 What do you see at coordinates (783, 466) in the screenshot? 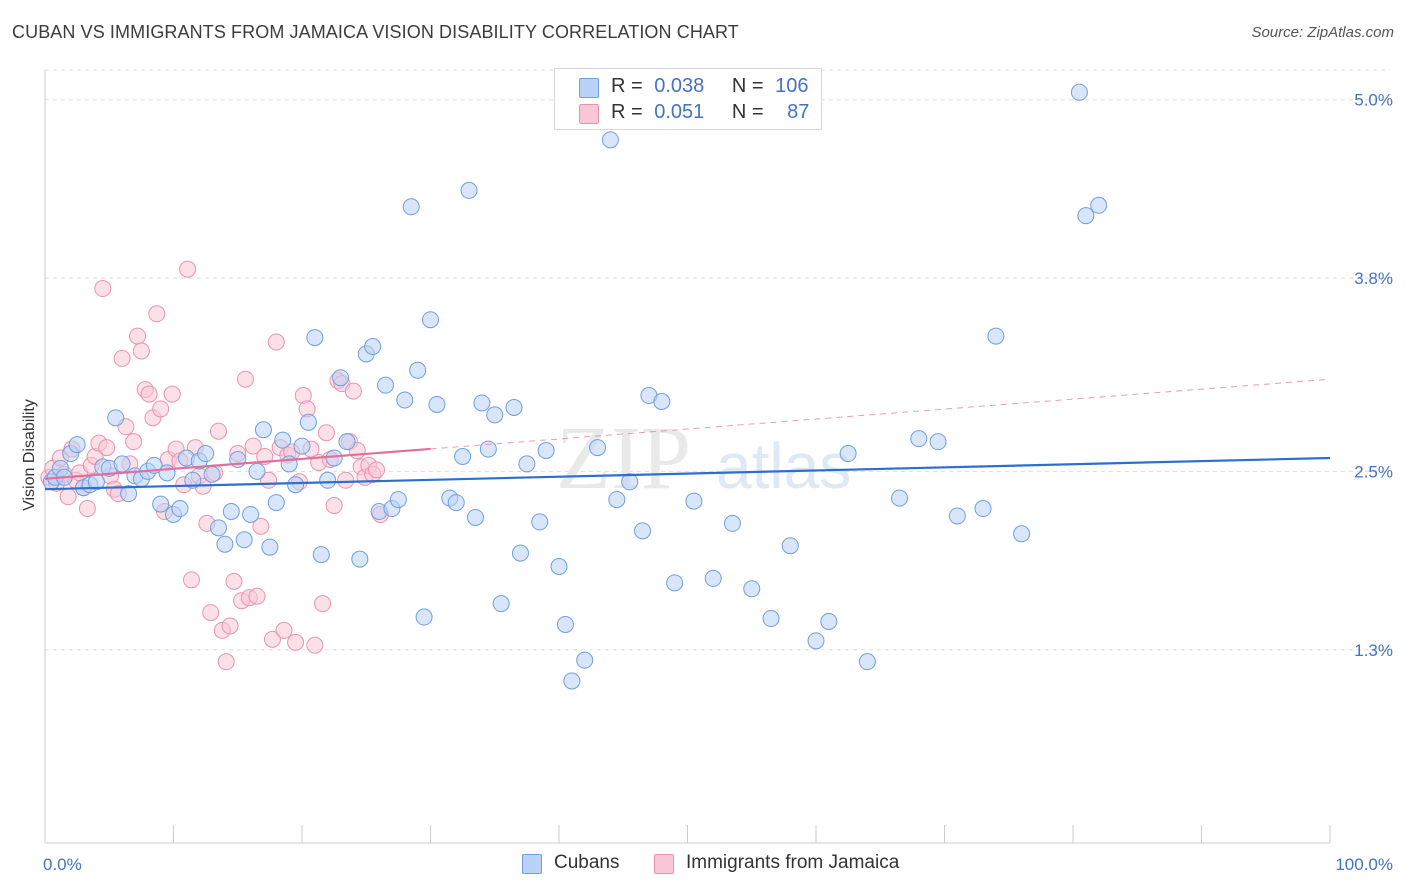
I see `watermark-atlas: atlas` at bounding box center [783, 466].